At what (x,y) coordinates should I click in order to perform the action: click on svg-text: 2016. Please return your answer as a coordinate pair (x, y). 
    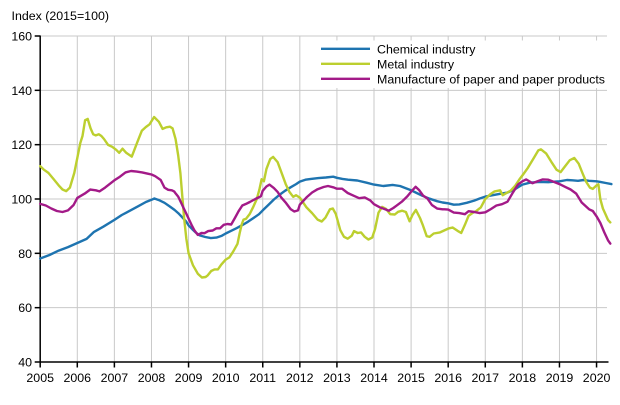
    Looking at the image, I should click on (448, 378).